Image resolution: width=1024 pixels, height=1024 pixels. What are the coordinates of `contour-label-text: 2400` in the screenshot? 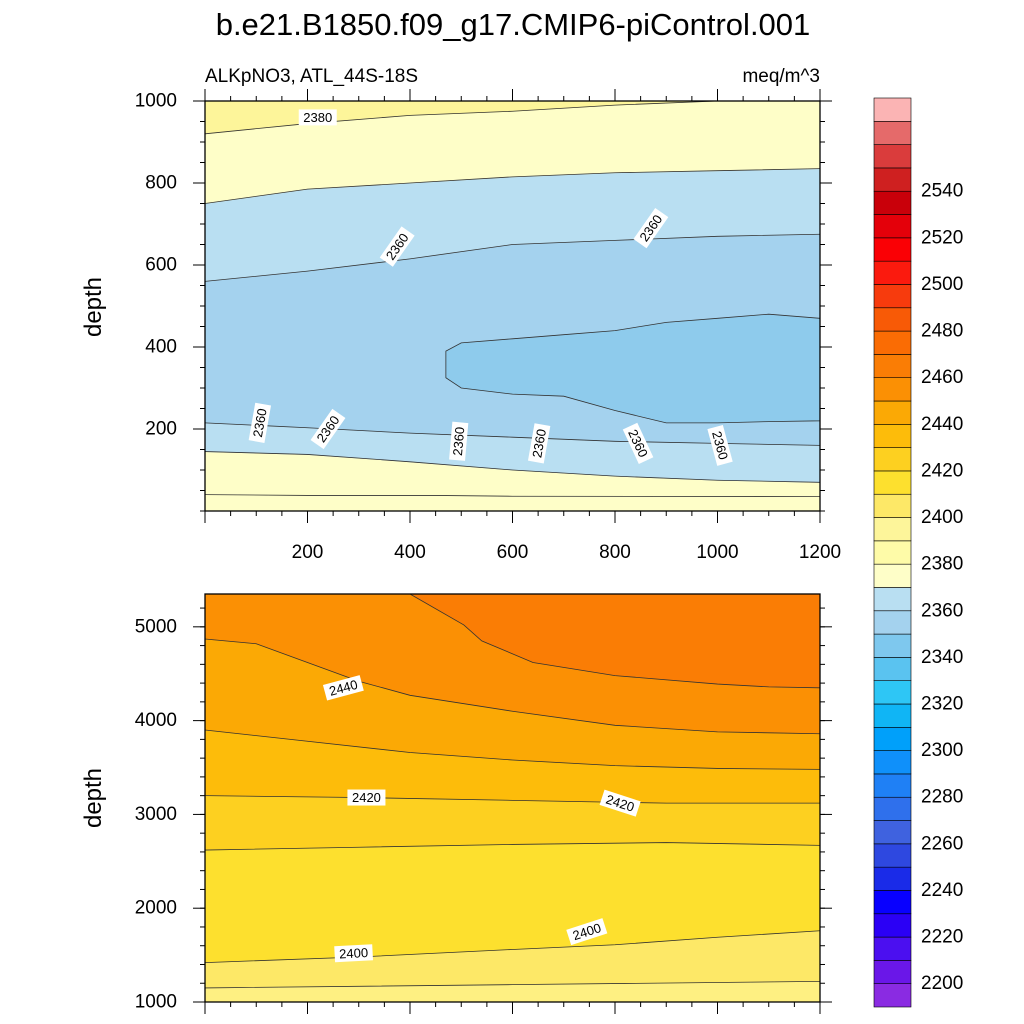 It's located at (354, 953).